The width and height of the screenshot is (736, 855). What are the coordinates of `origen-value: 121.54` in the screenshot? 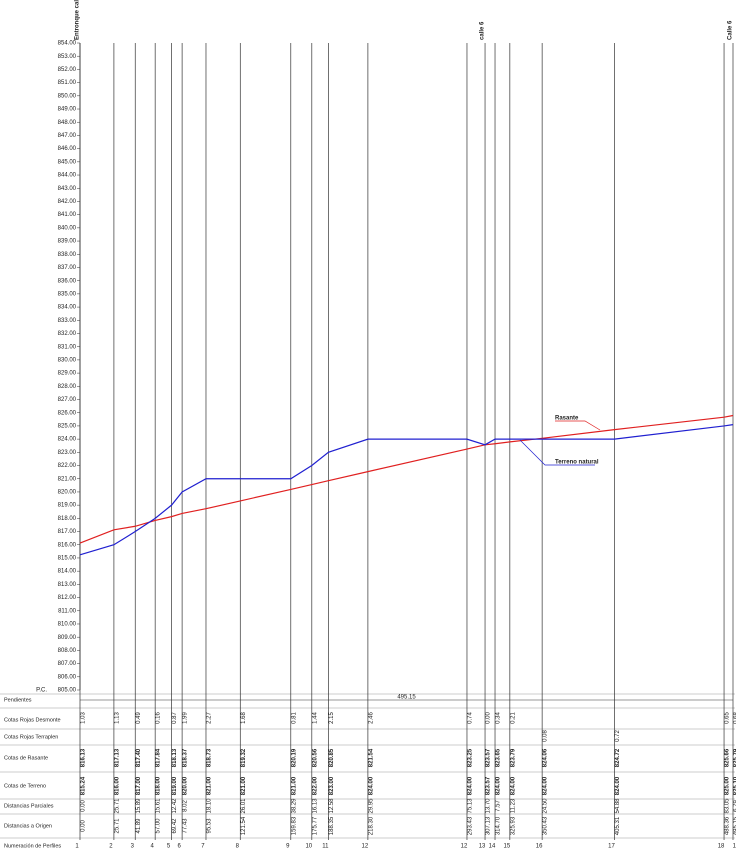 It's located at (244, 825).